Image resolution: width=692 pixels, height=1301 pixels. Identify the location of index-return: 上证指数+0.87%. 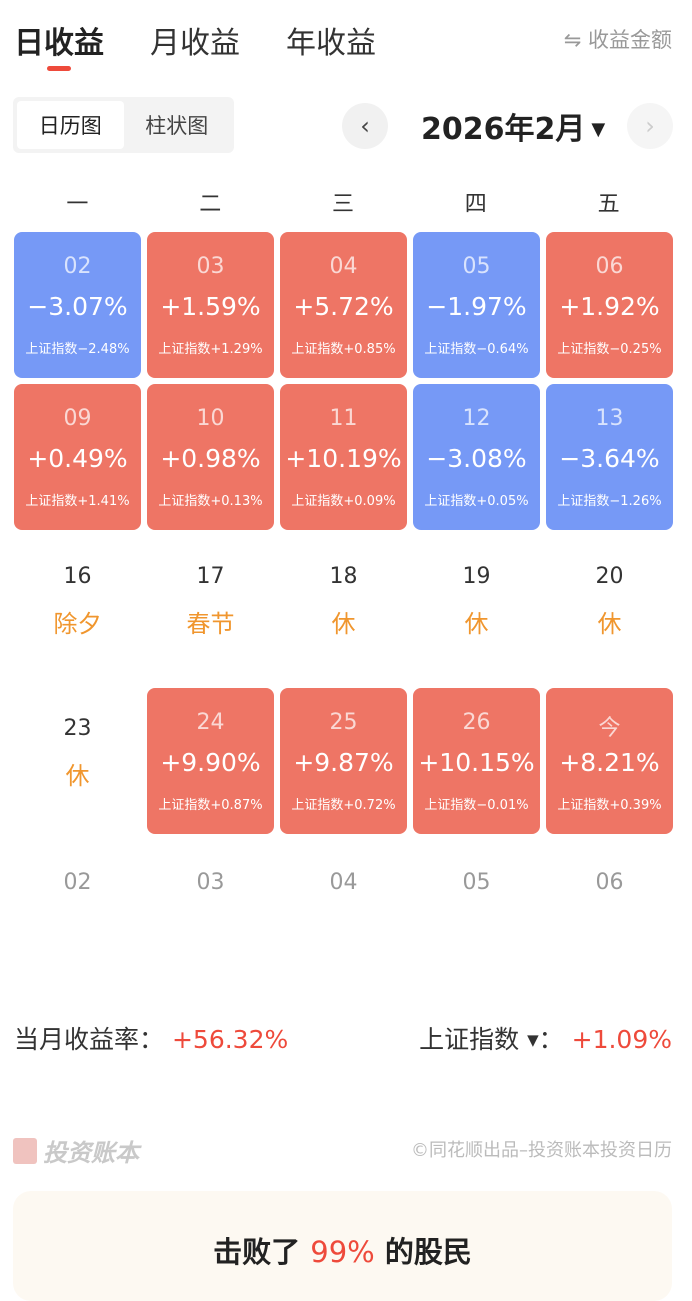
(210, 805).